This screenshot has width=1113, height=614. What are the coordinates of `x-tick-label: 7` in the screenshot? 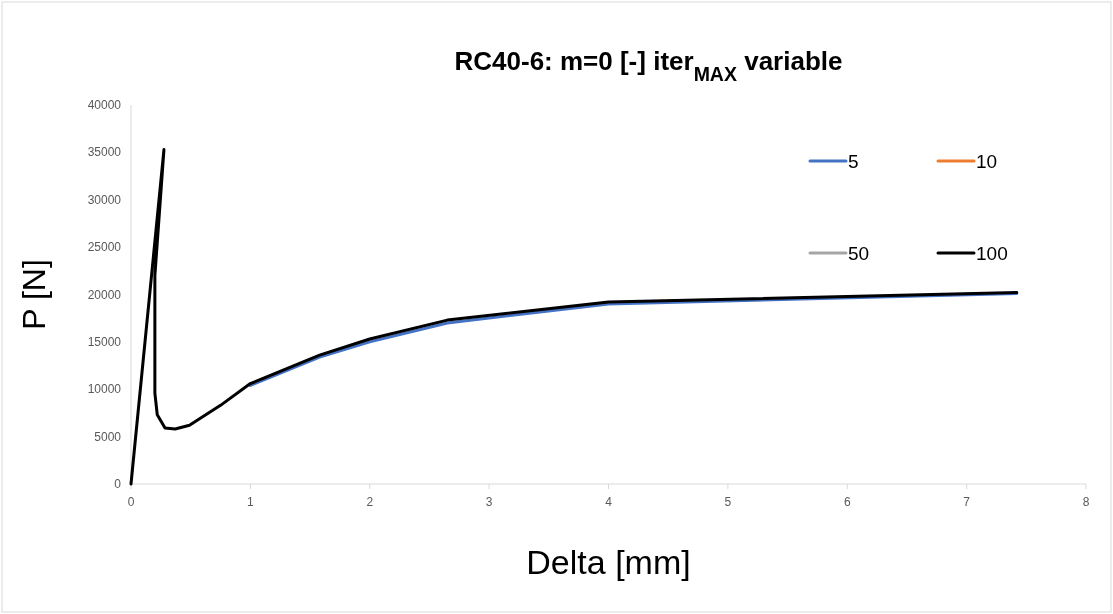 It's located at (967, 502).